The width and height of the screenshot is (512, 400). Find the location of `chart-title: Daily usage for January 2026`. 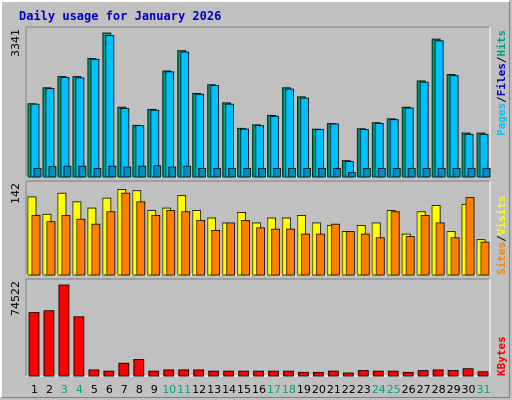

chart-title: Daily usage for January 2026 is located at coordinates (120, 16).